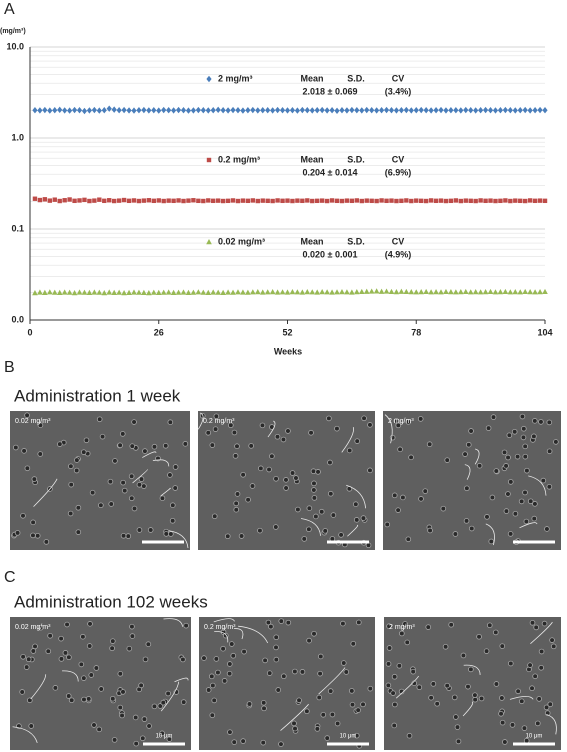 This screenshot has width=567, height=752. Describe the element at coordinates (286, 480) in the screenshot. I see `micrograph: 0.2 mg/m³` at that location.